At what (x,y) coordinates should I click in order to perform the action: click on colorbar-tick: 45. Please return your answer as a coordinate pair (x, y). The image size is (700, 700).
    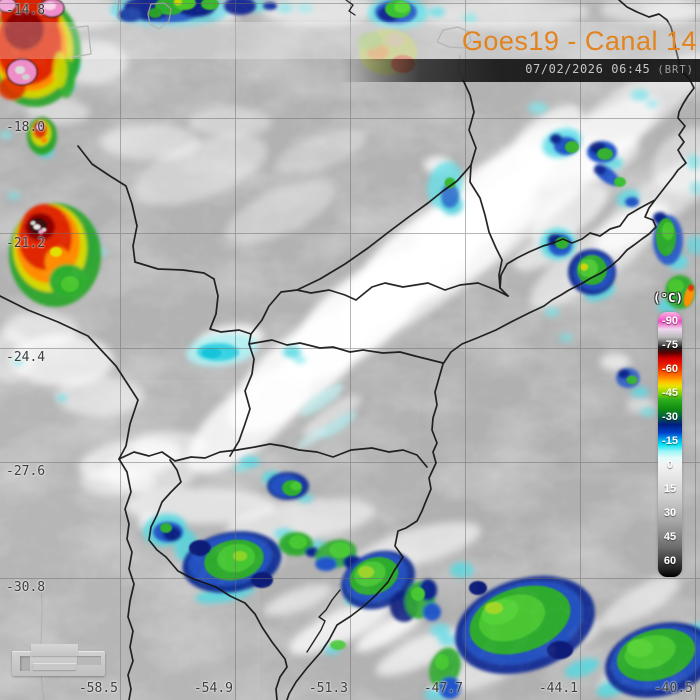
    Looking at the image, I should click on (670, 537).